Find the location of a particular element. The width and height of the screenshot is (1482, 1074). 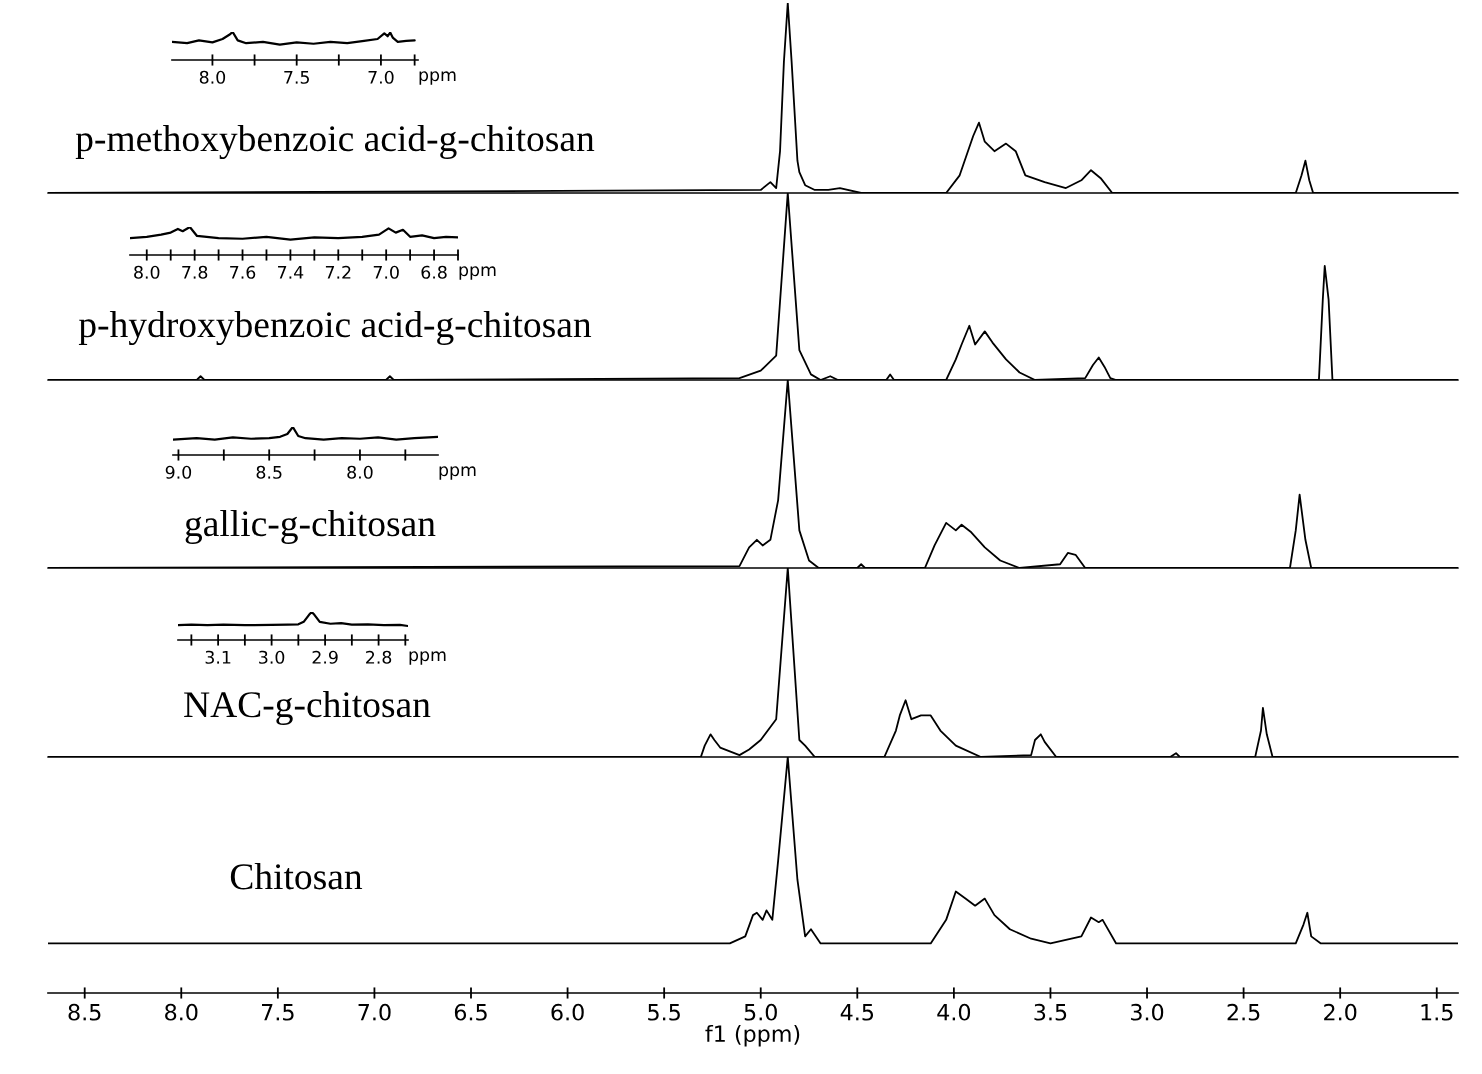

x-tick-label: 2.5 is located at coordinates (1243, 1012).